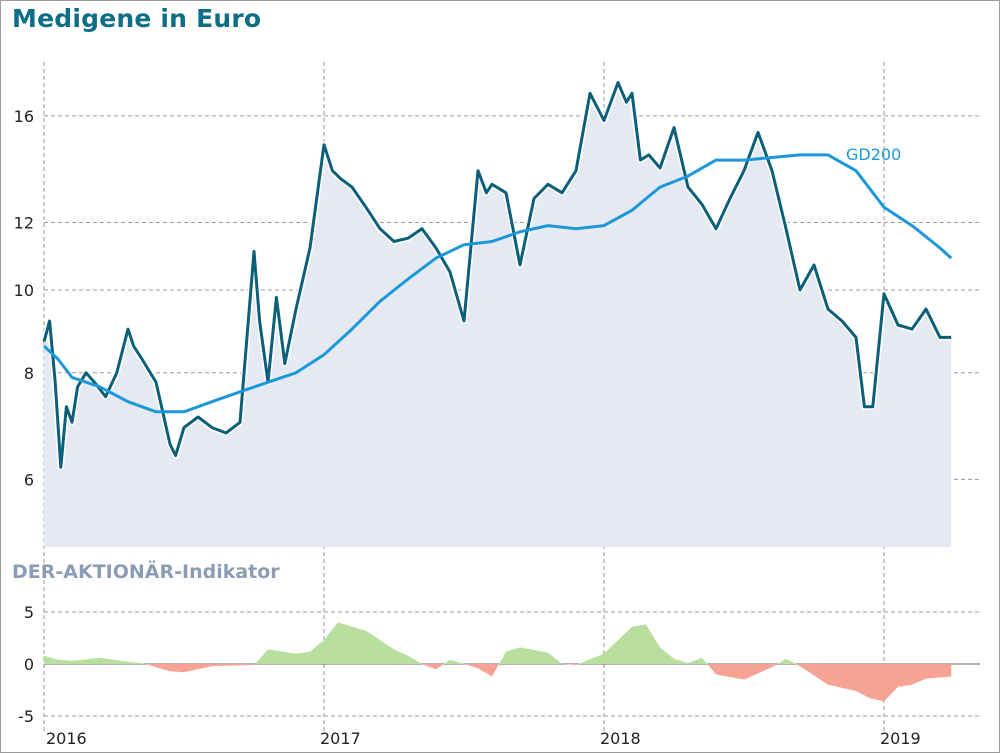 Image resolution: width=1000 pixels, height=753 pixels. I want to click on indicator-negative-area, so click(498, 683).